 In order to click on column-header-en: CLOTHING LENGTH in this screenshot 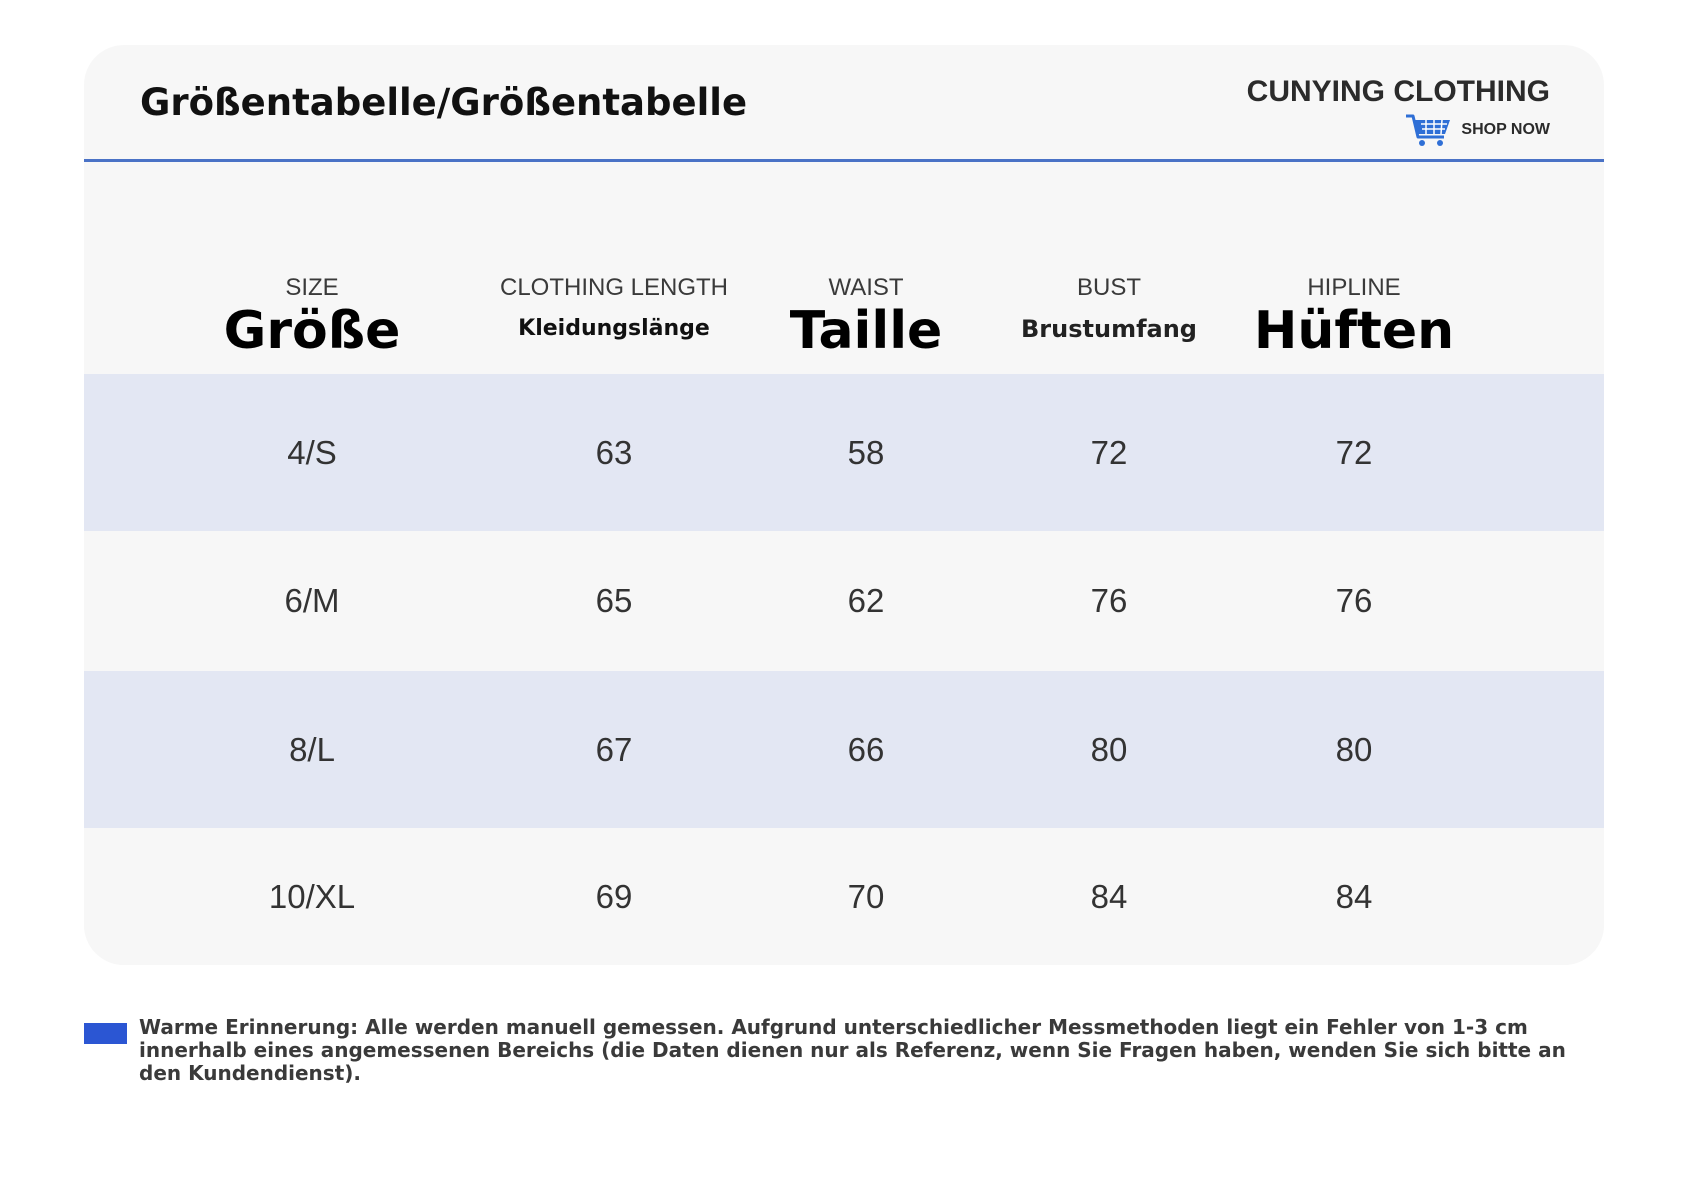, I will do `click(614, 287)`.